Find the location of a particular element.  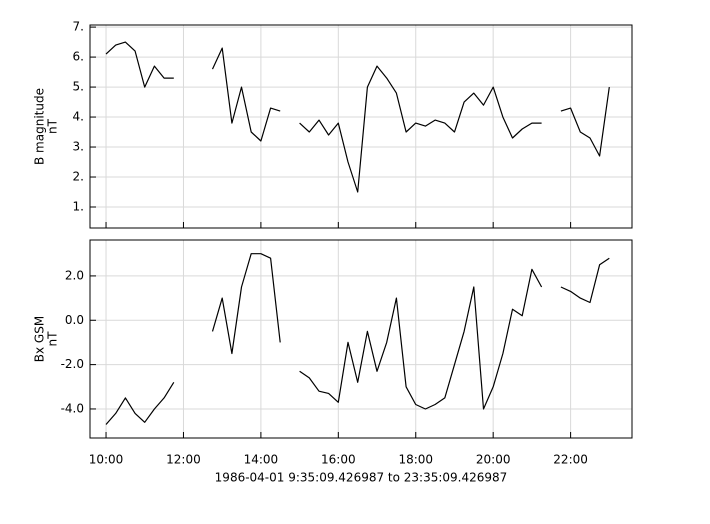

y-tick-label: -4.0 is located at coordinates (72, 408).